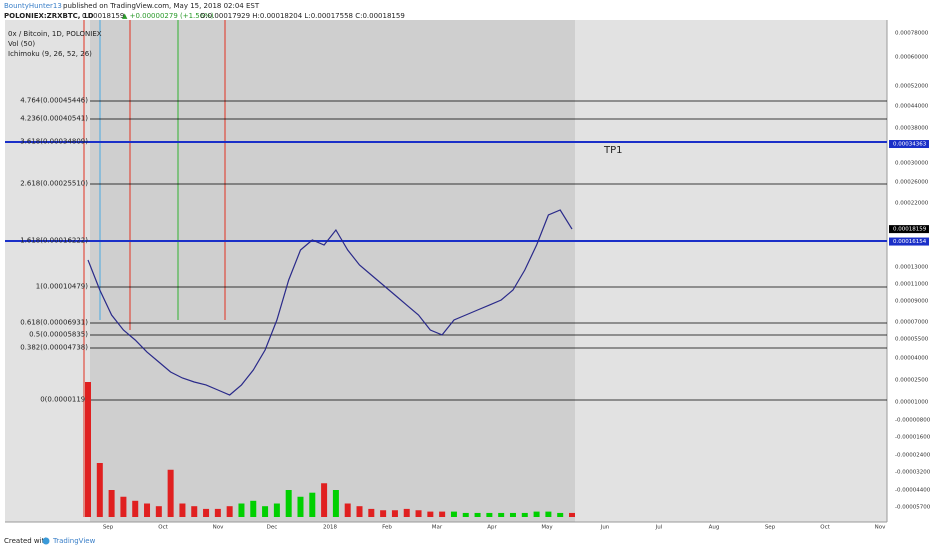 The height and width of the screenshot is (550, 932). What do you see at coordinates (64, 400) in the screenshot?
I see `fib-label: 0(0.0000119)` at bounding box center [64, 400].